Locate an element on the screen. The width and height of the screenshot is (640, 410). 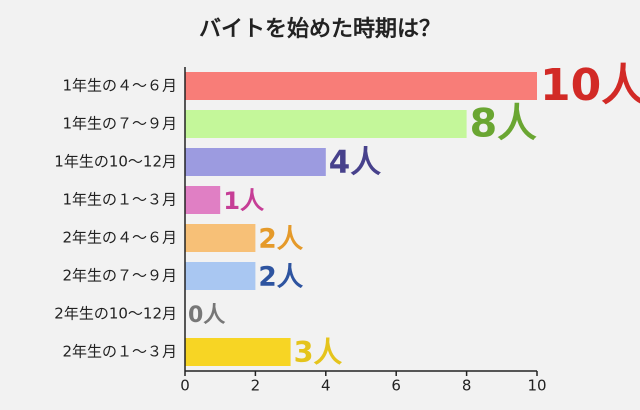
value-label: 8人 is located at coordinates (504, 124).